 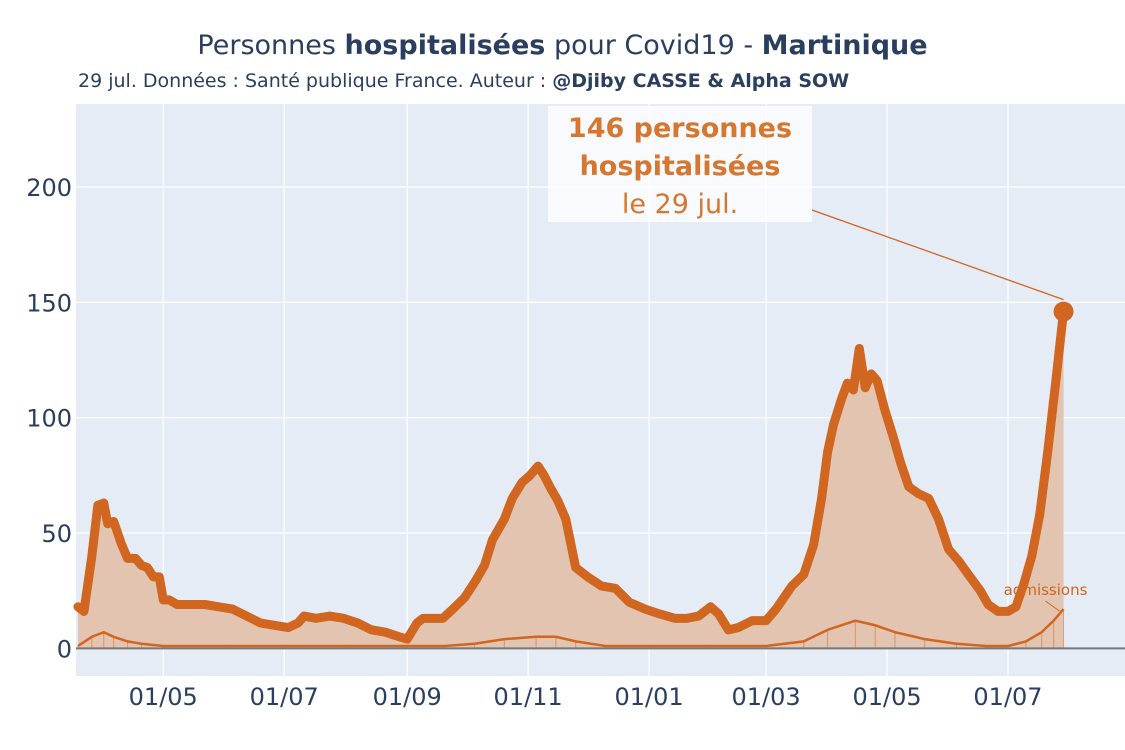 I want to click on annotation-layer, so click(x=942, y=265).